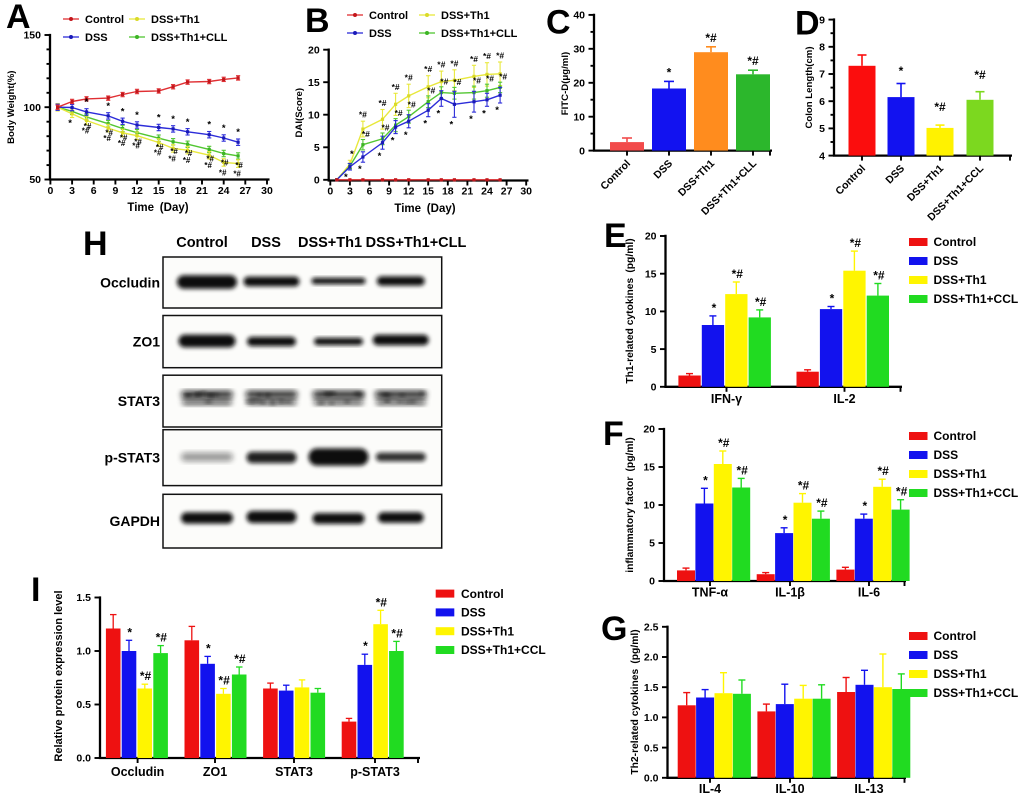 The width and height of the screenshot is (1020, 807). Describe the element at coordinates (215, 772) in the screenshot. I see `svg-text: ZO1` at that location.